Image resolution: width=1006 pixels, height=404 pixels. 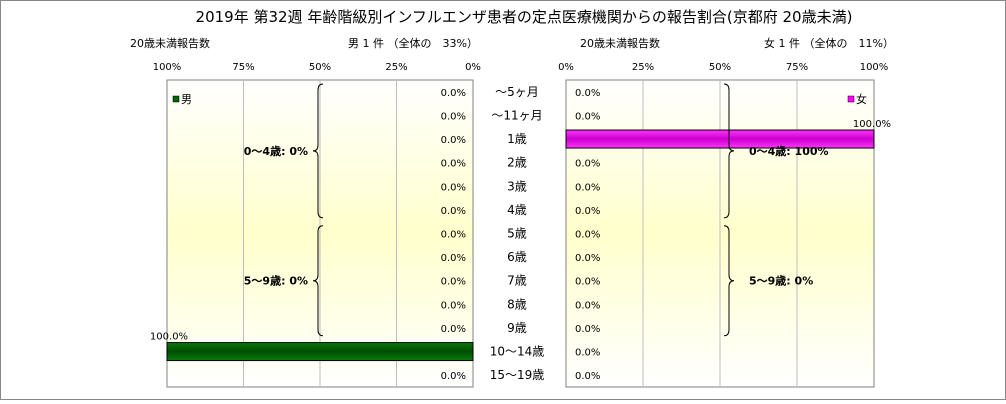 I want to click on age-category-label: 2歳, so click(x=517, y=163).